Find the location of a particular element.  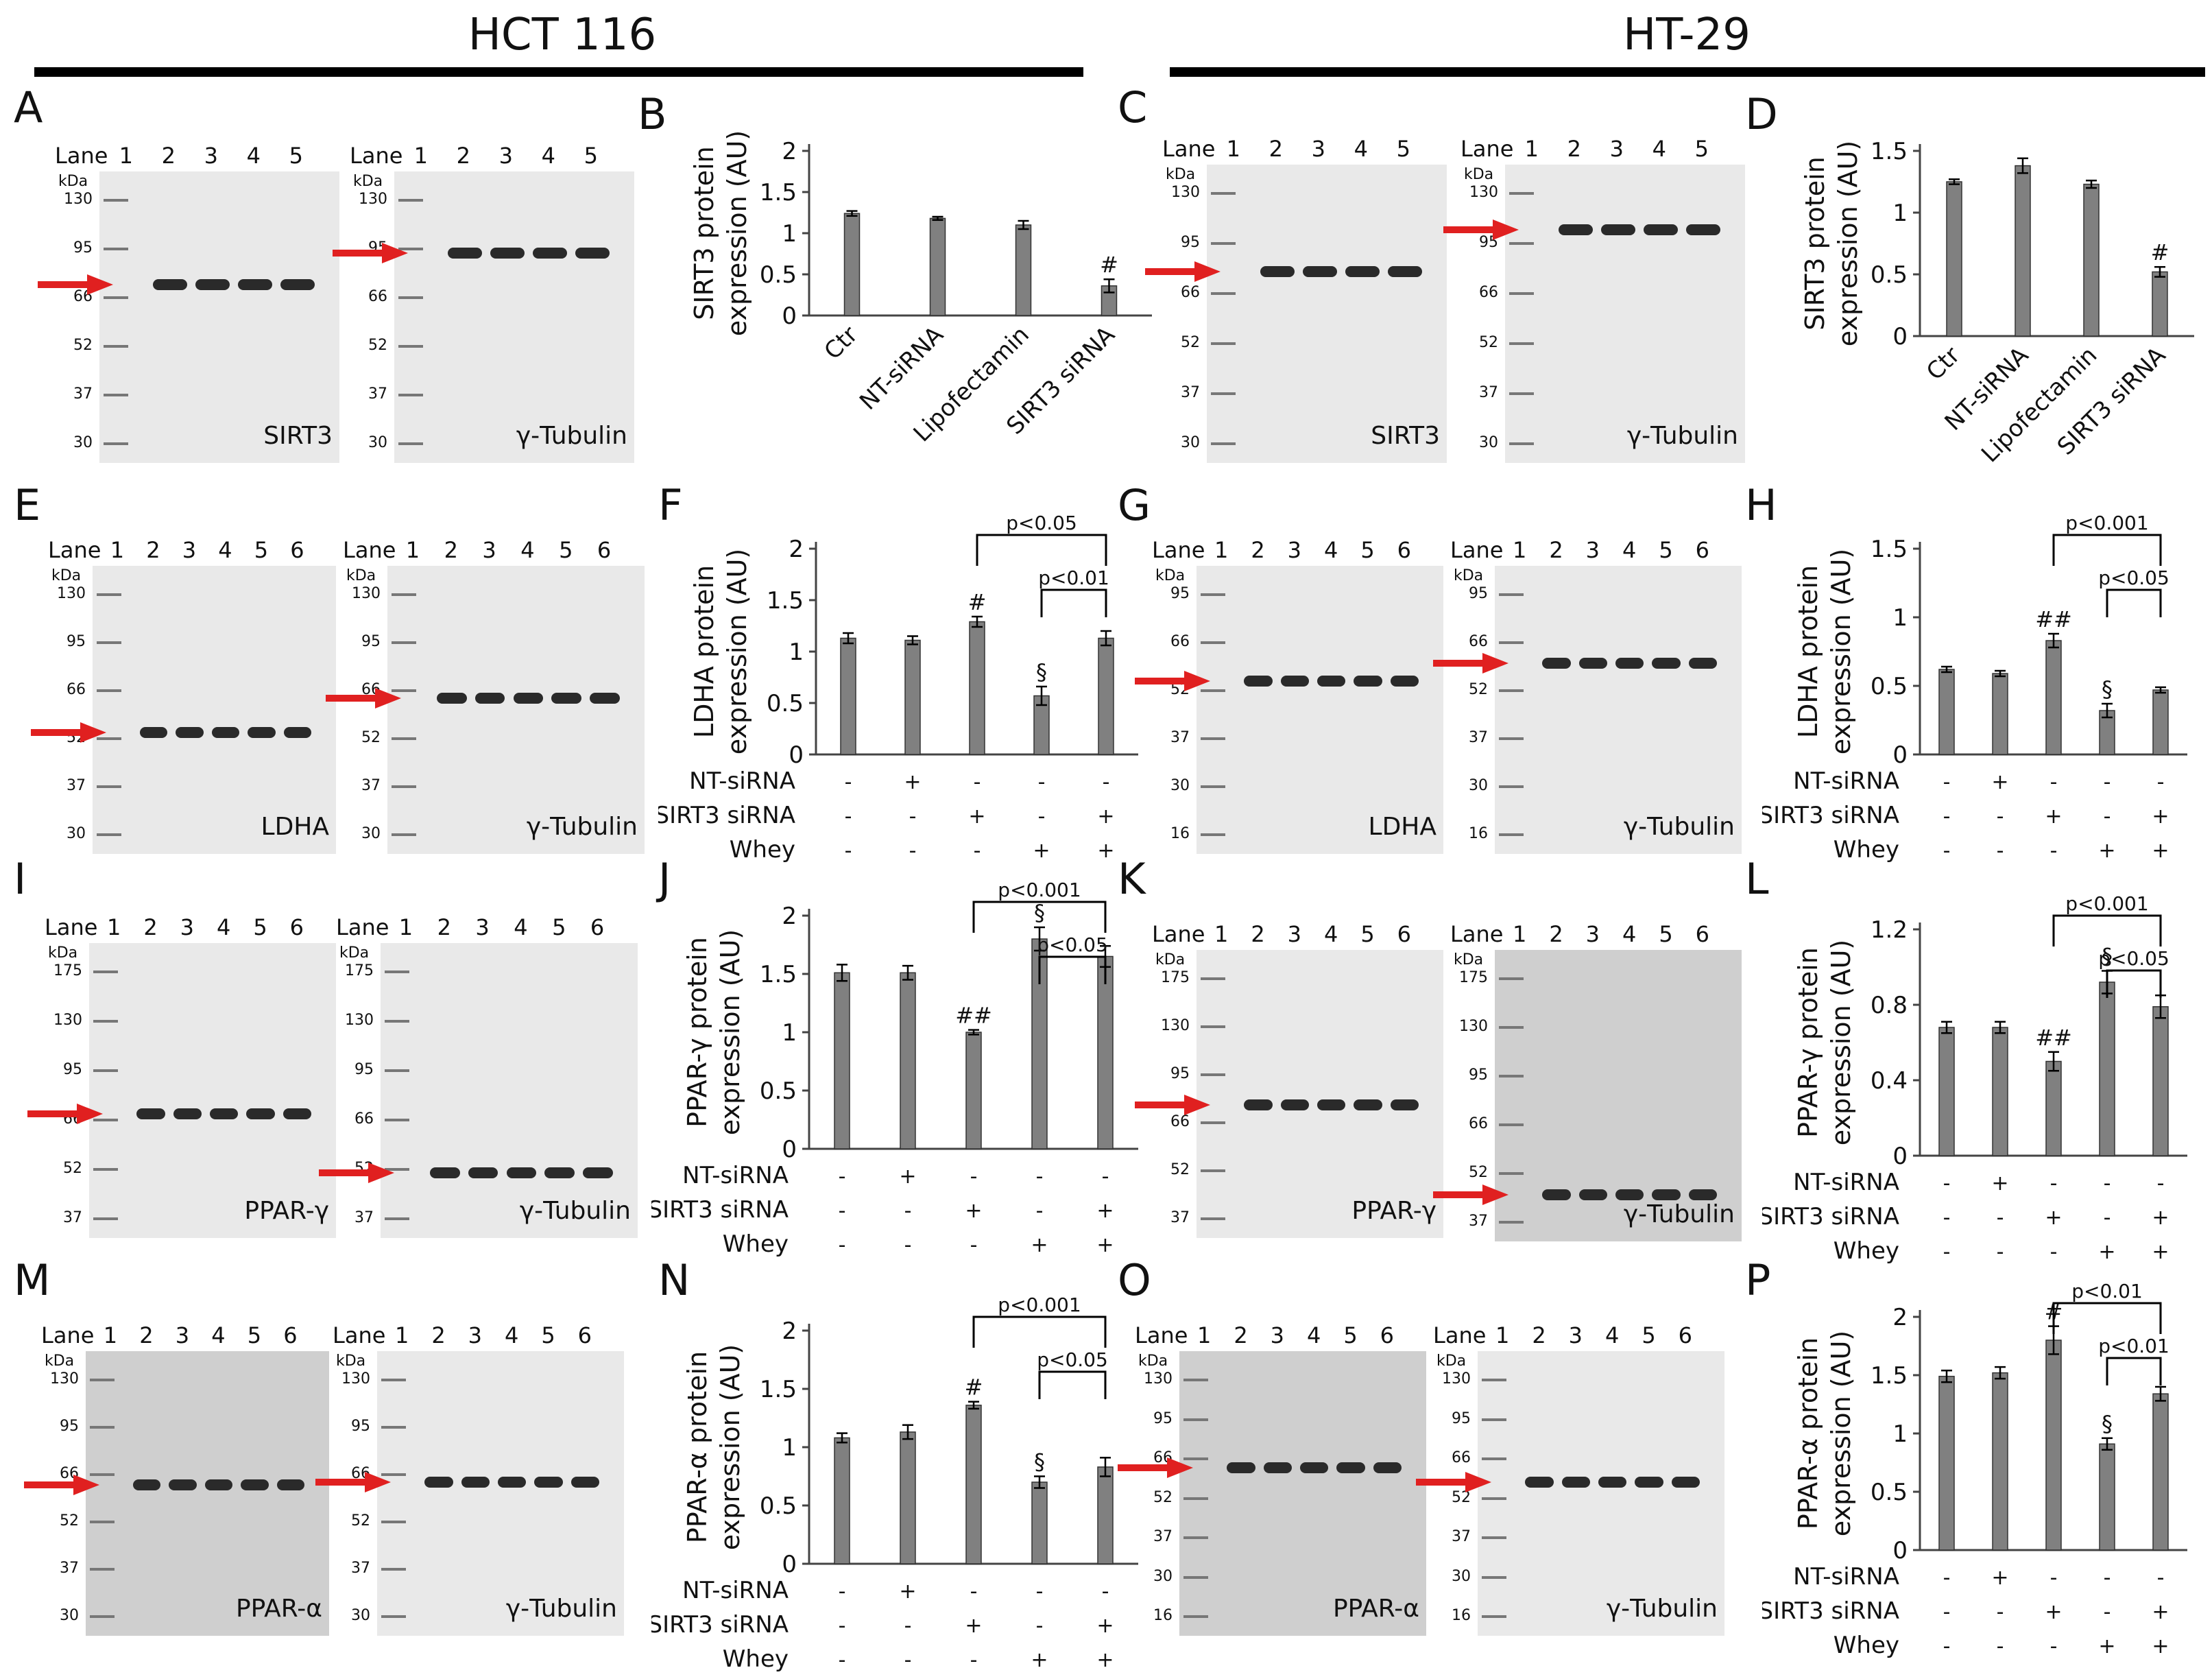

y-tick-label: 1.2 is located at coordinates (1889, 930).